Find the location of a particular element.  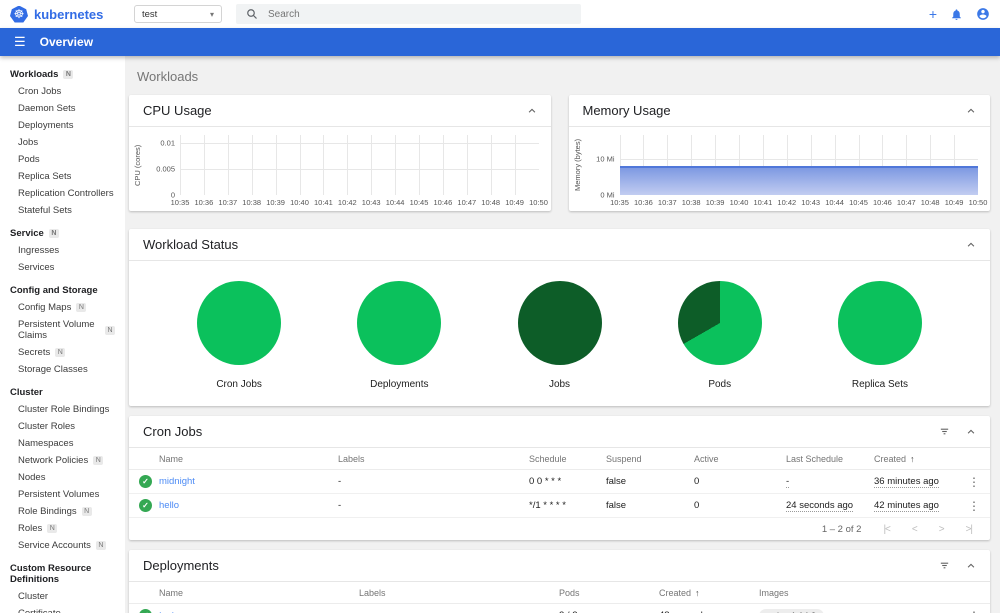

sidebar-item: Replica Sets is located at coordinates (45, 176).